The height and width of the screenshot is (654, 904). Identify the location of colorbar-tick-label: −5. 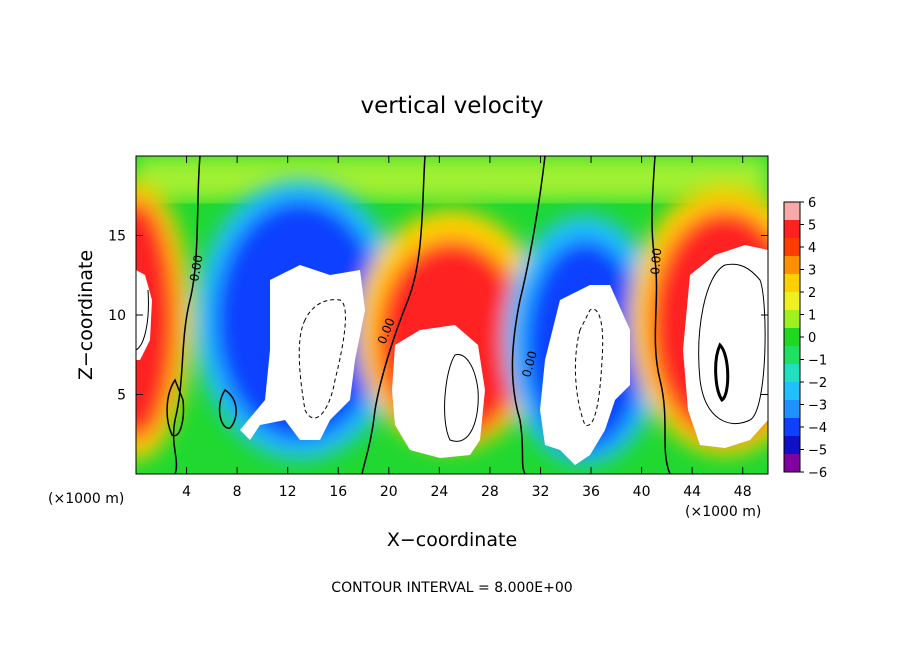
(817, 451).